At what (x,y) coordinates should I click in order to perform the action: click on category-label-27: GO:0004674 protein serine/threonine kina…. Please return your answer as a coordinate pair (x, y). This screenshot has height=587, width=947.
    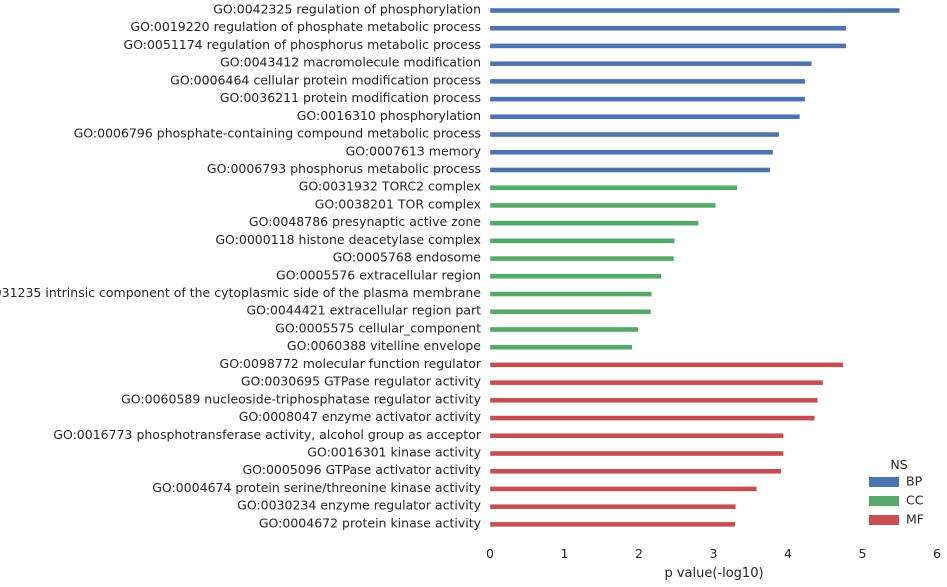
    Looking at the image, I should click on (316, 487).